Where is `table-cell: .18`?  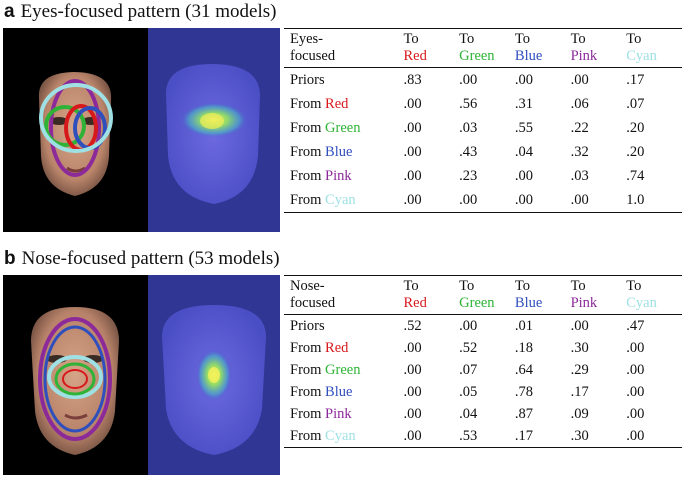 table-cell: .18 is located at coordinates (524, 348).